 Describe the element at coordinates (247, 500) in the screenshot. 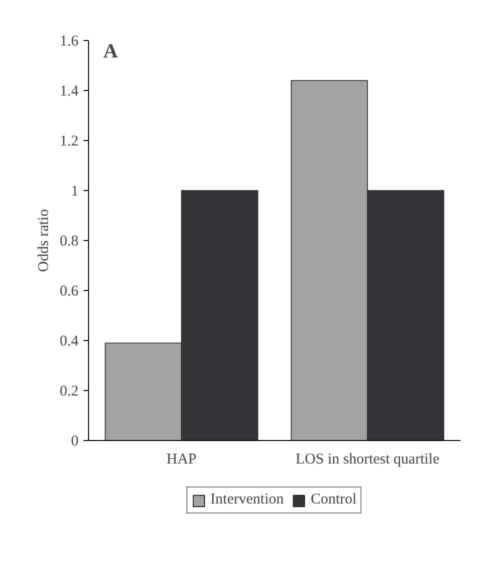

I see `legend-label: Intervention` at that location.